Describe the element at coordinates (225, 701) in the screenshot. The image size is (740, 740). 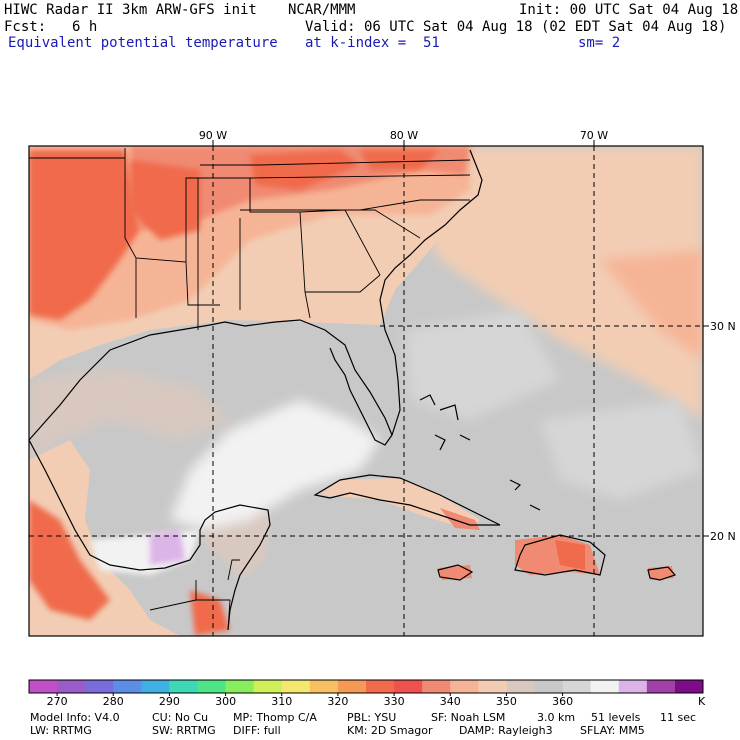
I see `colorbar-tick-label: 300` at that location.